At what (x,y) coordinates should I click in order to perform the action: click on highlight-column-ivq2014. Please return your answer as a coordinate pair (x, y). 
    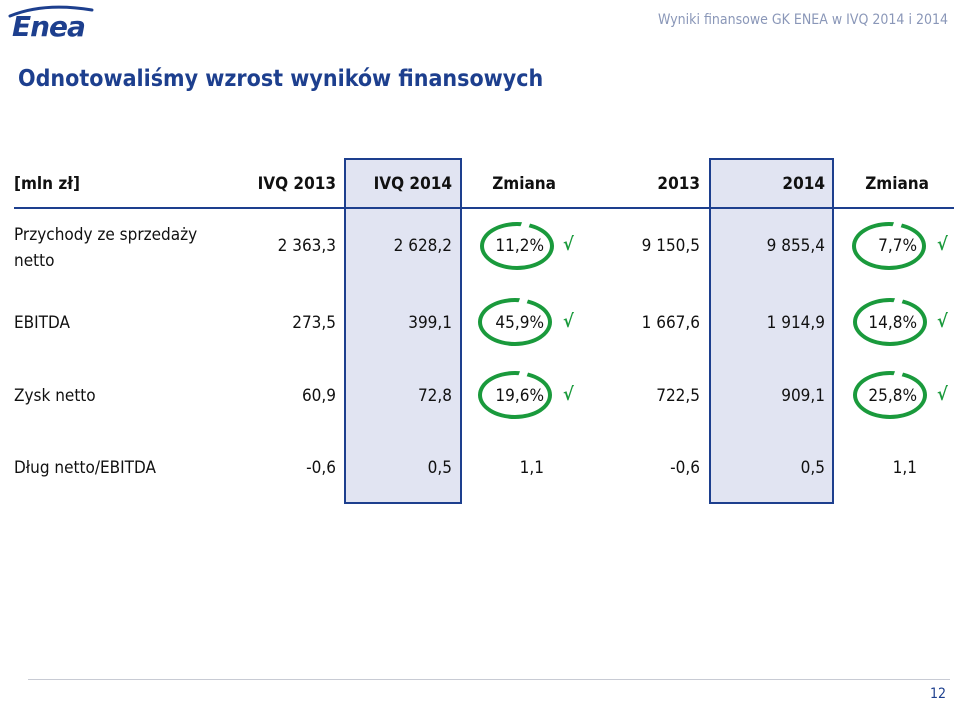
    Looking at the image, I should click on (403, 331).